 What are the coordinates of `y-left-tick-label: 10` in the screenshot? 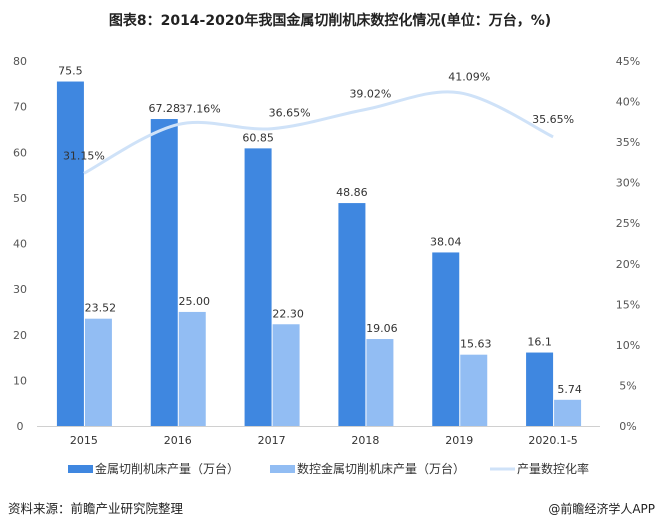 It's located at (20, 380).